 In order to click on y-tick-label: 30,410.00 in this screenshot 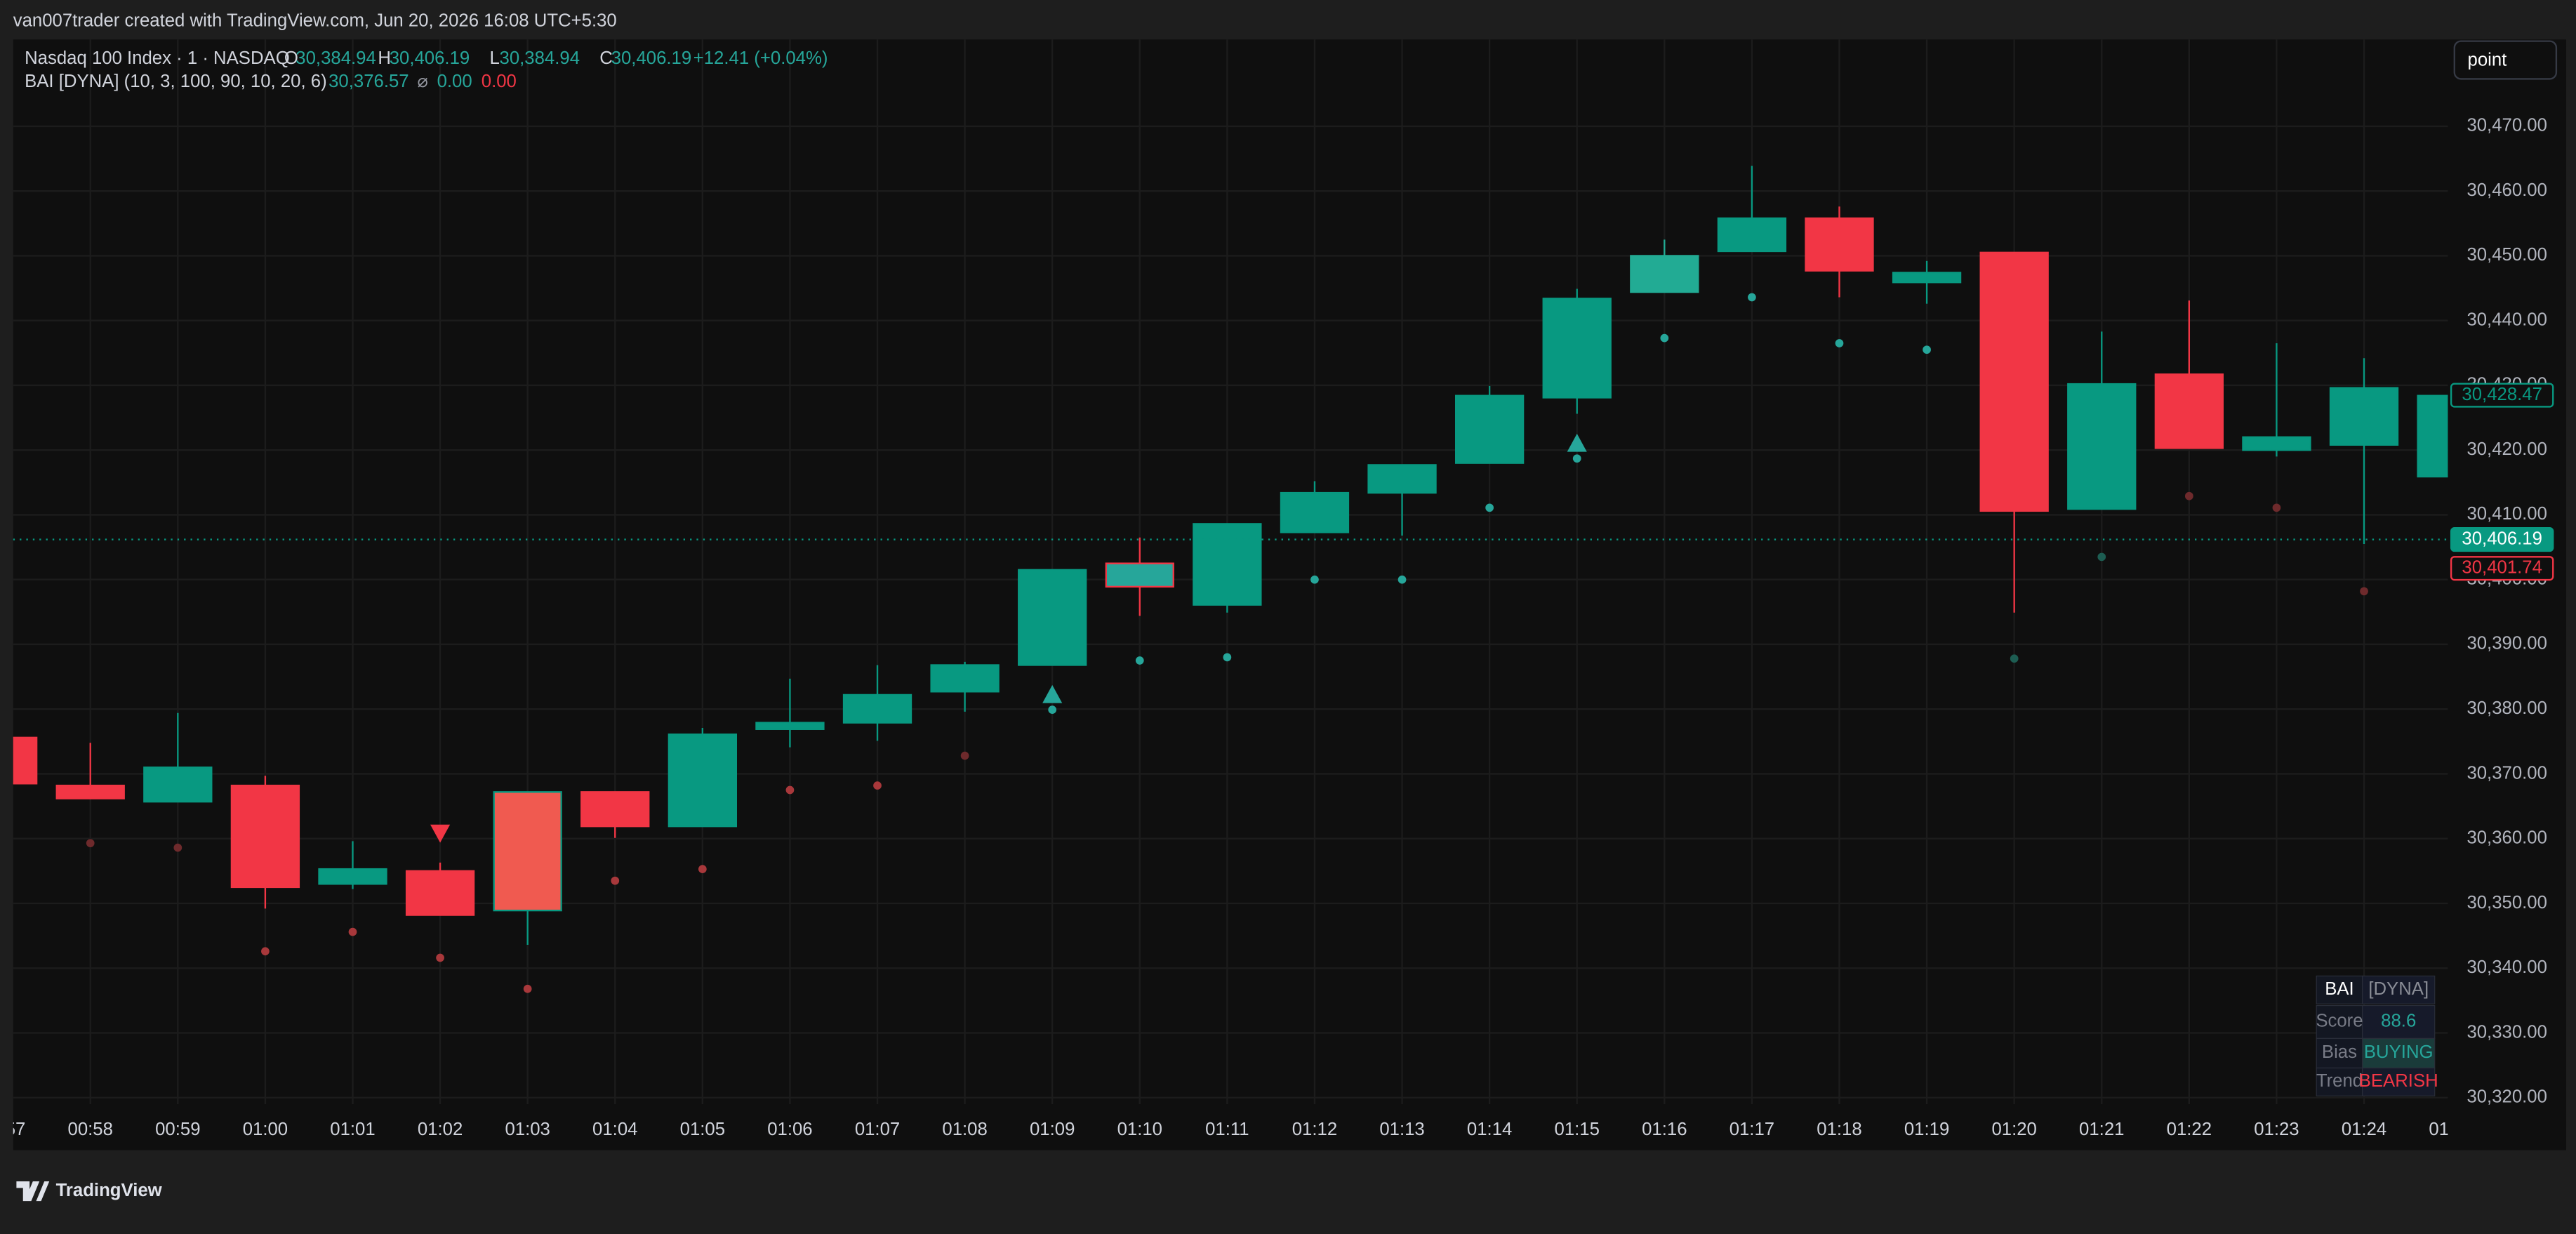, I will do `click(2507, 514)`.